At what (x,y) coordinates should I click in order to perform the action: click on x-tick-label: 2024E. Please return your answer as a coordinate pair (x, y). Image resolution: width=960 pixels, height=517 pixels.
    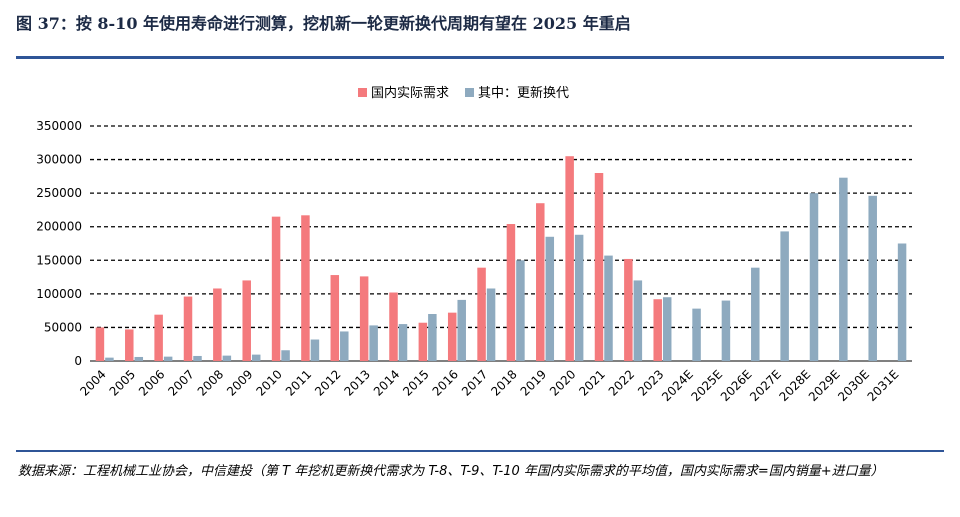
    Looking at the image, I should click on (677, 385).